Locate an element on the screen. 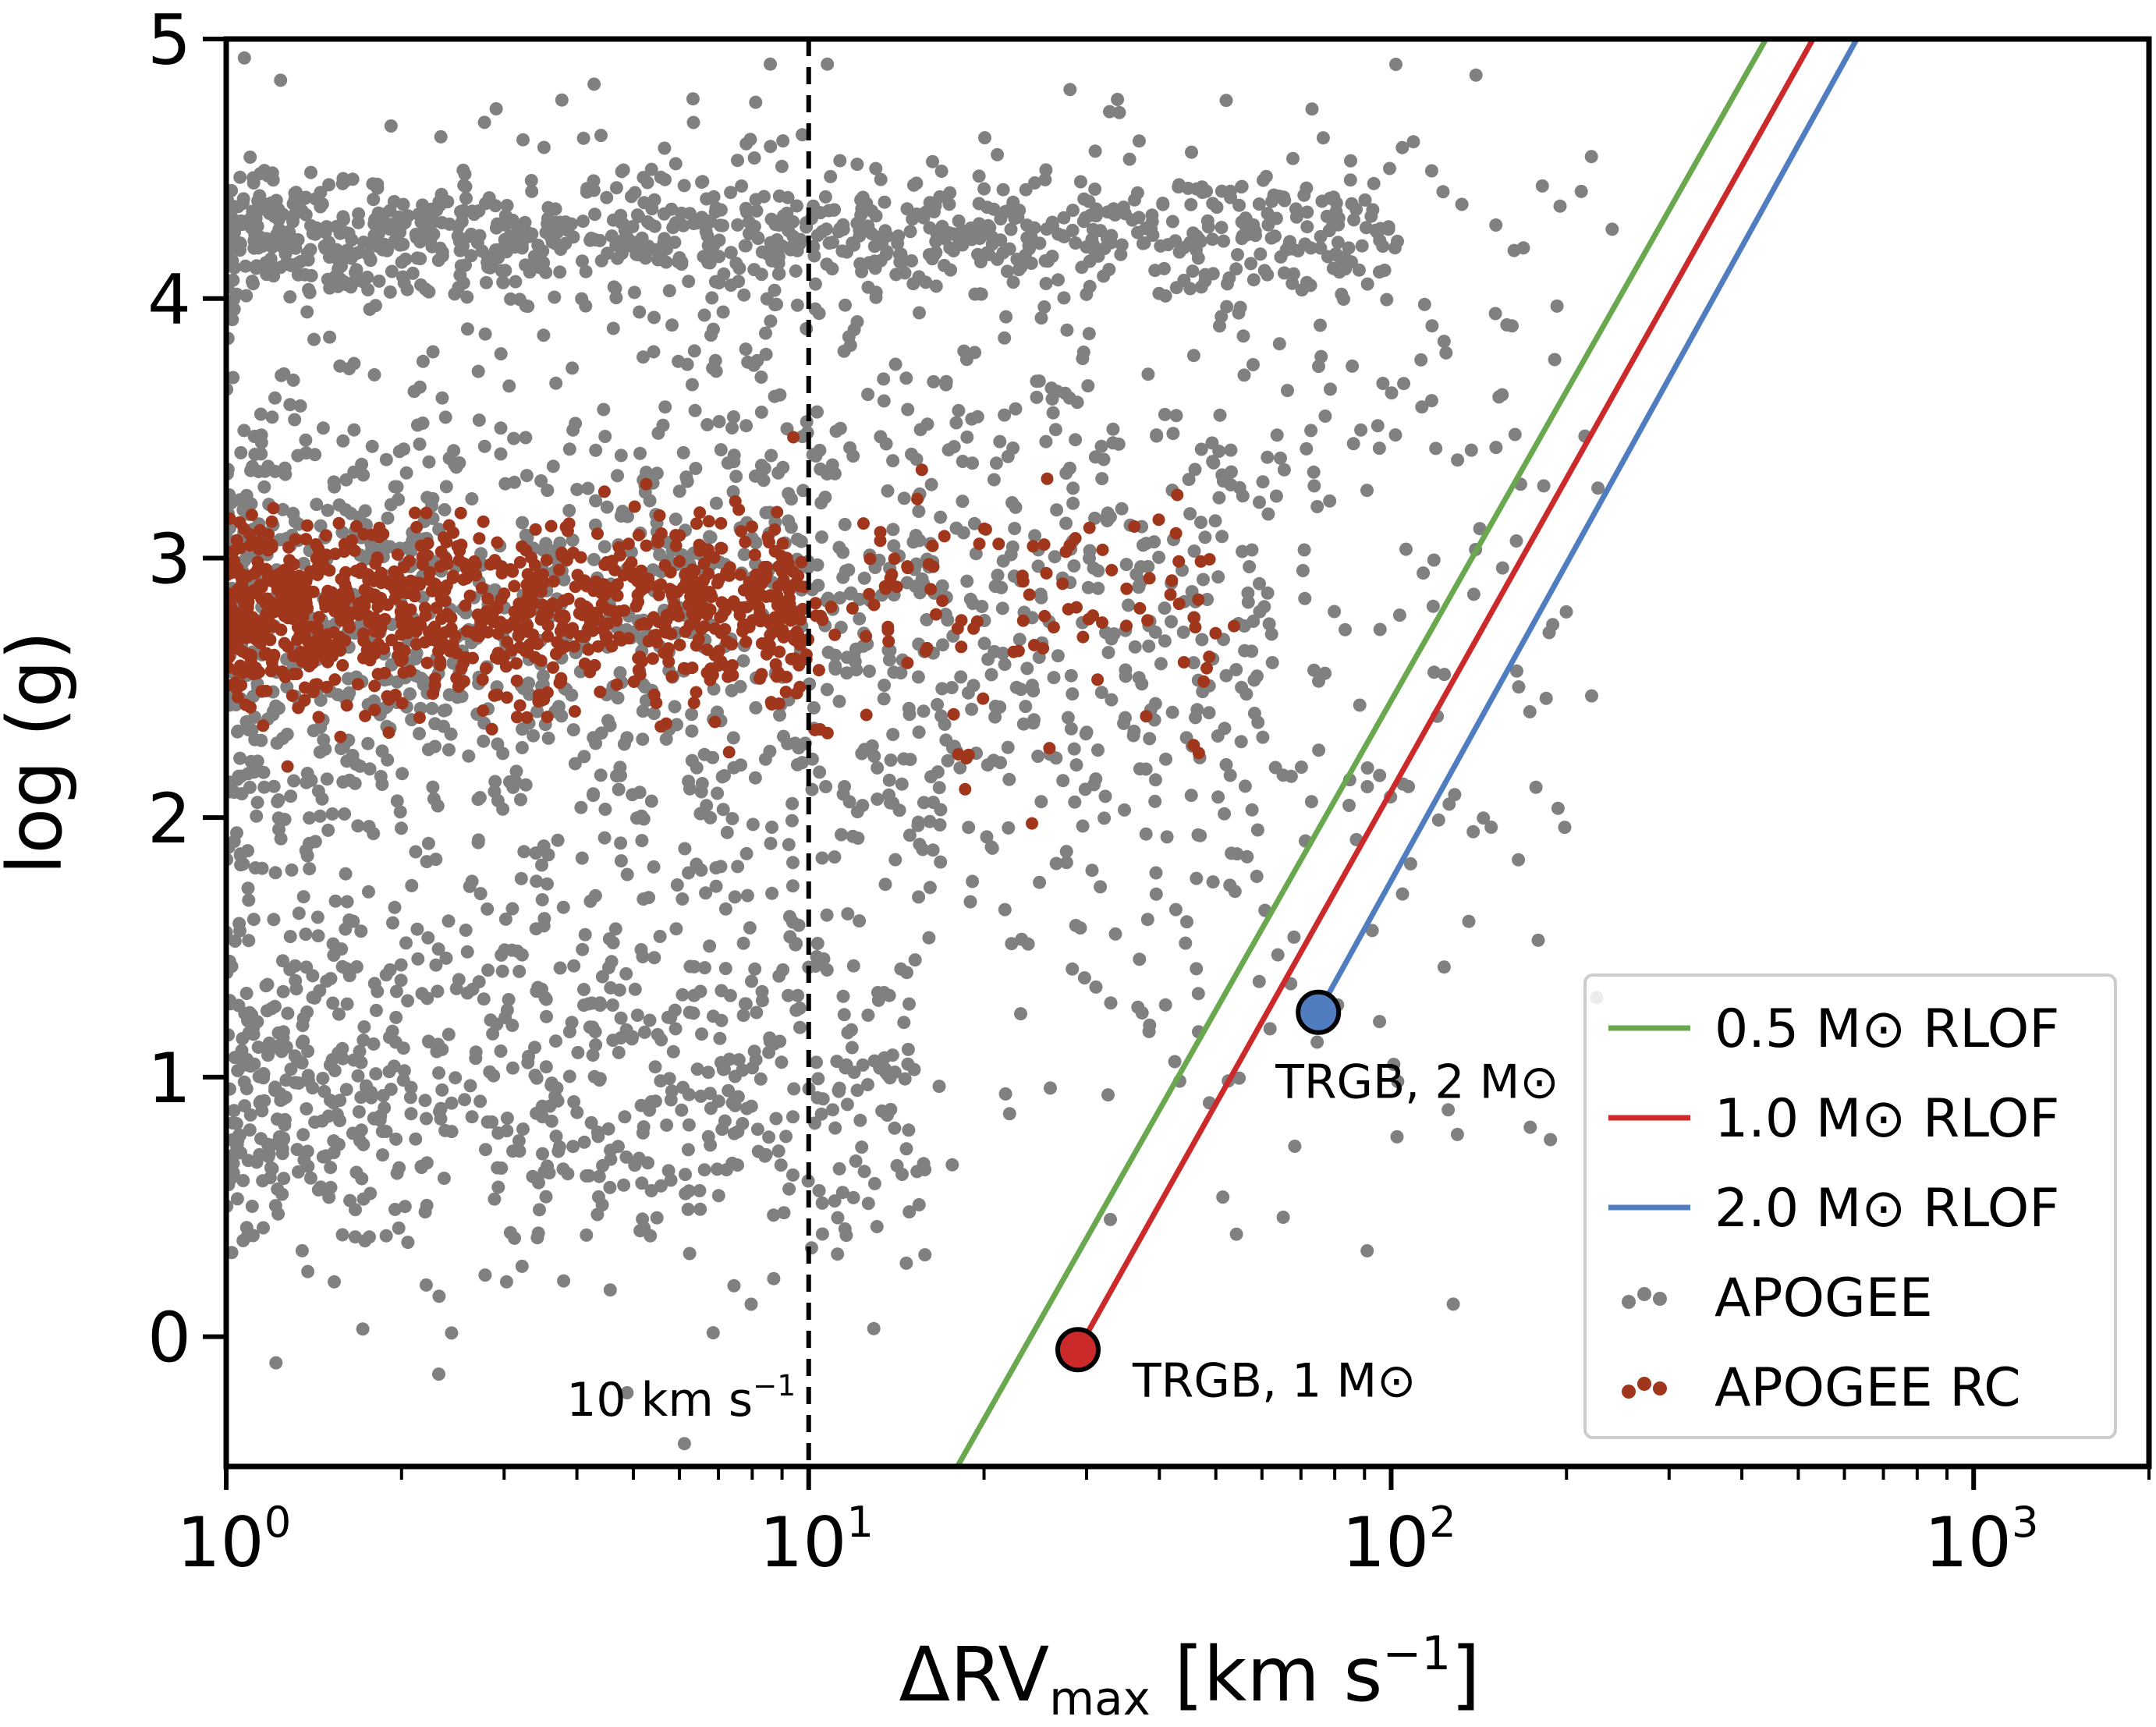  legend-label-1: 0.5 M⊙ RLOF is located at coordinates (1887, 1029).